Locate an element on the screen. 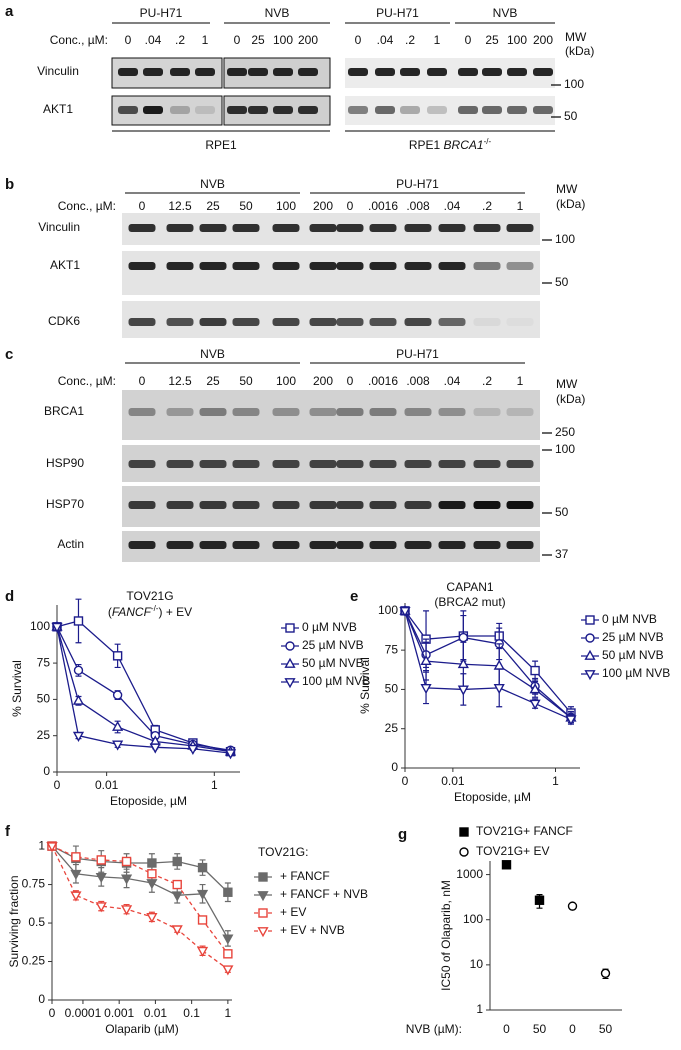 The height and width of the screenshot is (1050, 681). conc-value: 100 is located at coordinates (286, 381).